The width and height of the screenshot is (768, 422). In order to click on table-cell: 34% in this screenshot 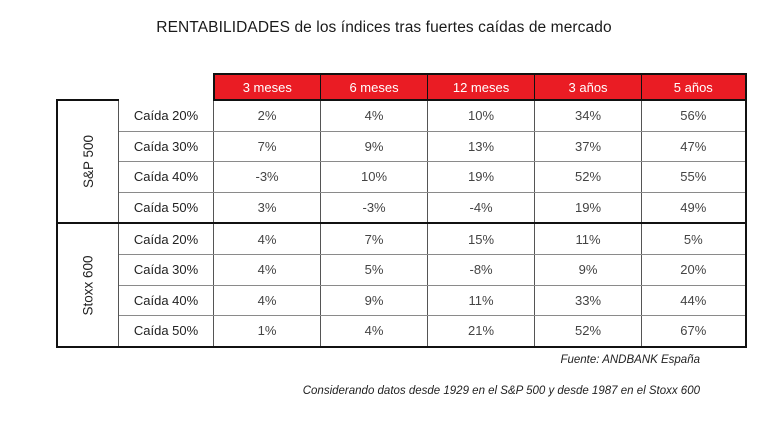, I will do `click(588, 116)`.